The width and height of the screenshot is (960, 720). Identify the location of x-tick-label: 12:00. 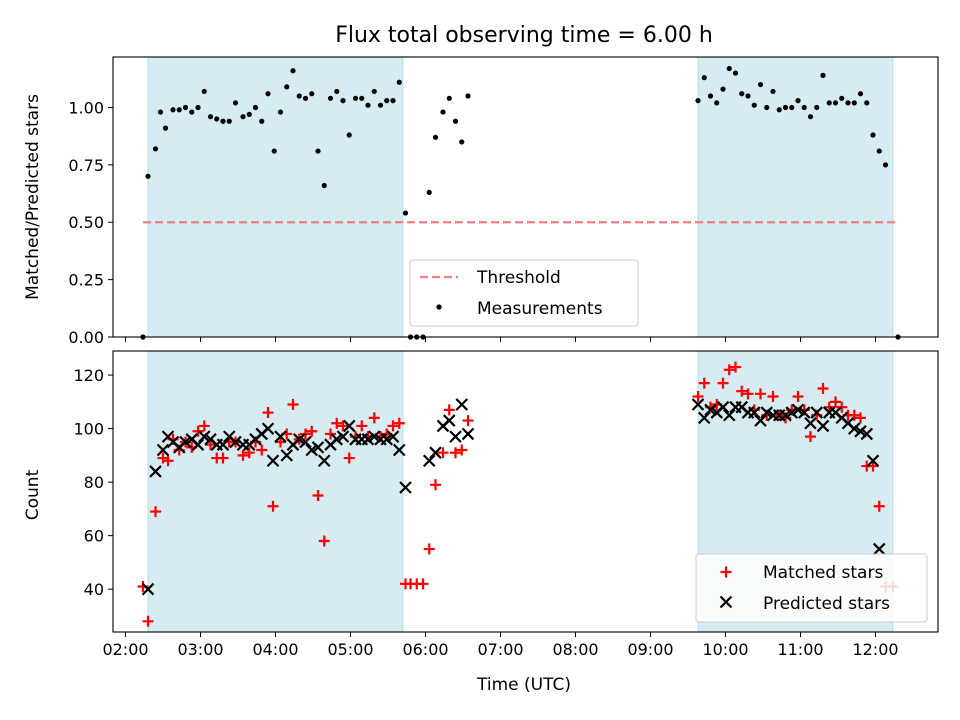
(875, 649).